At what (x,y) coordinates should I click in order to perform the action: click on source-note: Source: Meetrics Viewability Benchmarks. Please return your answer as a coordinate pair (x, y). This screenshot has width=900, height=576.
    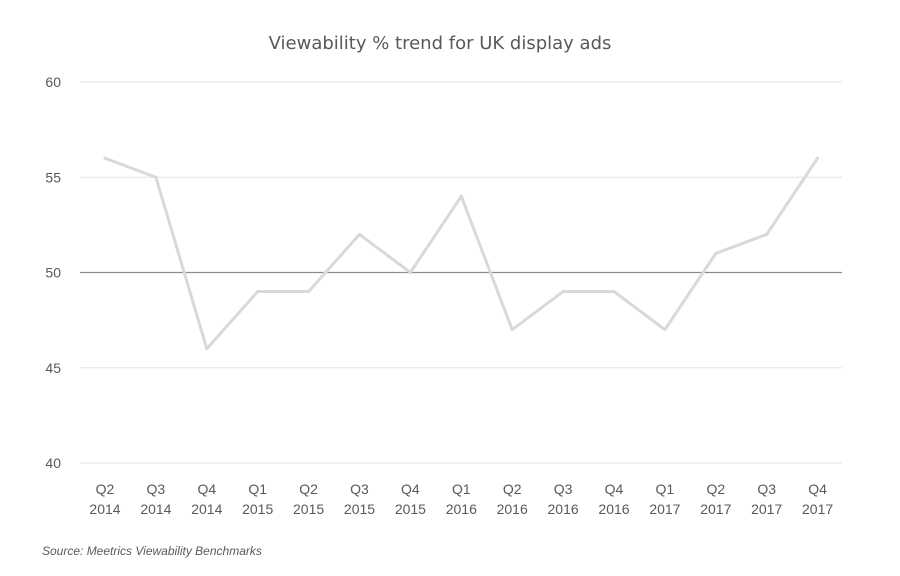
    Looking at the image, I should click on (152, 551).